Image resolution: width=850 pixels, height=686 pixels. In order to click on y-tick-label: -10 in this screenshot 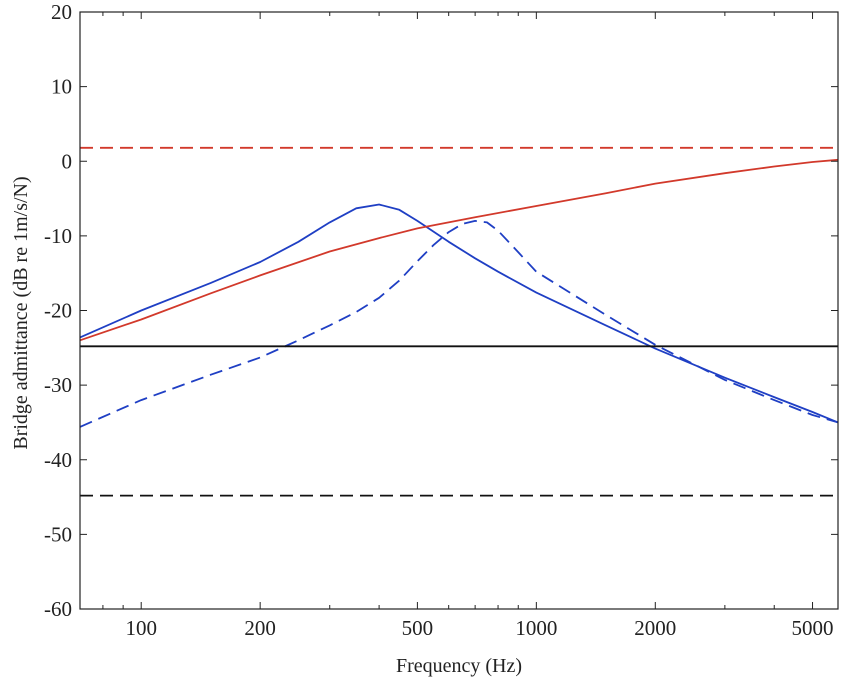, I will do `click(58, 236)`.